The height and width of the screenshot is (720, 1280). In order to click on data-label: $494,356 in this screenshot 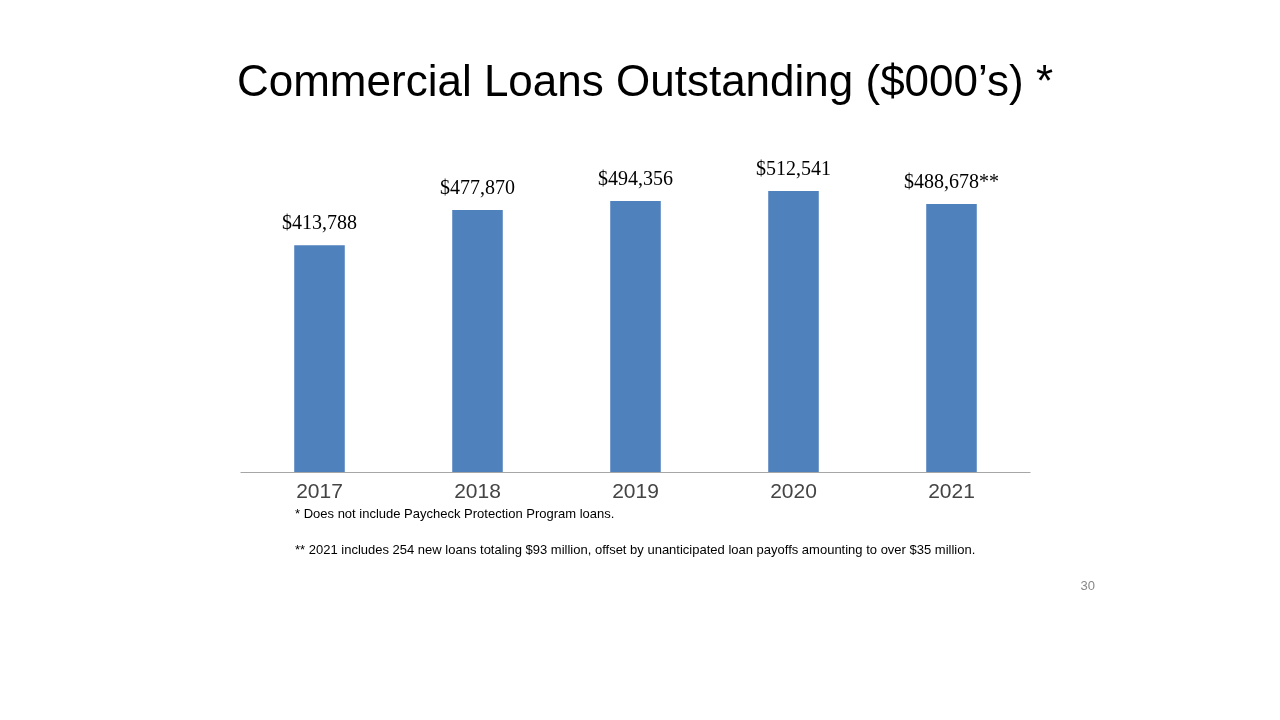, I will do `click(635, 177)`.